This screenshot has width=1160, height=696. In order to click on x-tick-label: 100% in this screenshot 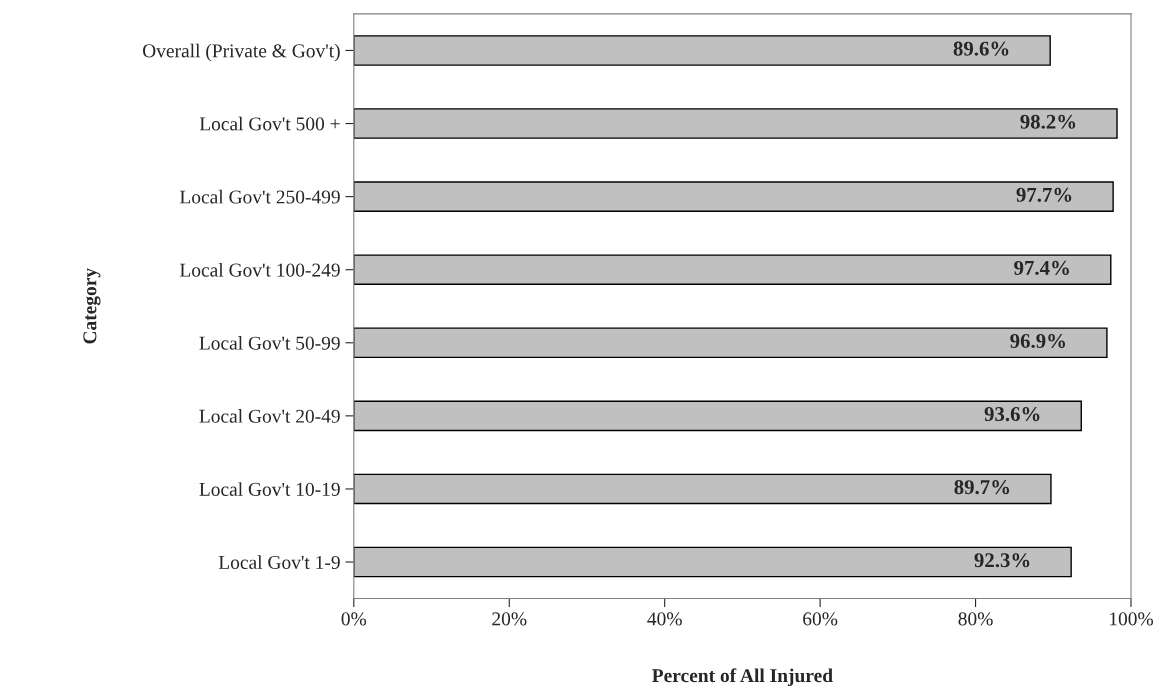, I will do `click(1132, 619)`.